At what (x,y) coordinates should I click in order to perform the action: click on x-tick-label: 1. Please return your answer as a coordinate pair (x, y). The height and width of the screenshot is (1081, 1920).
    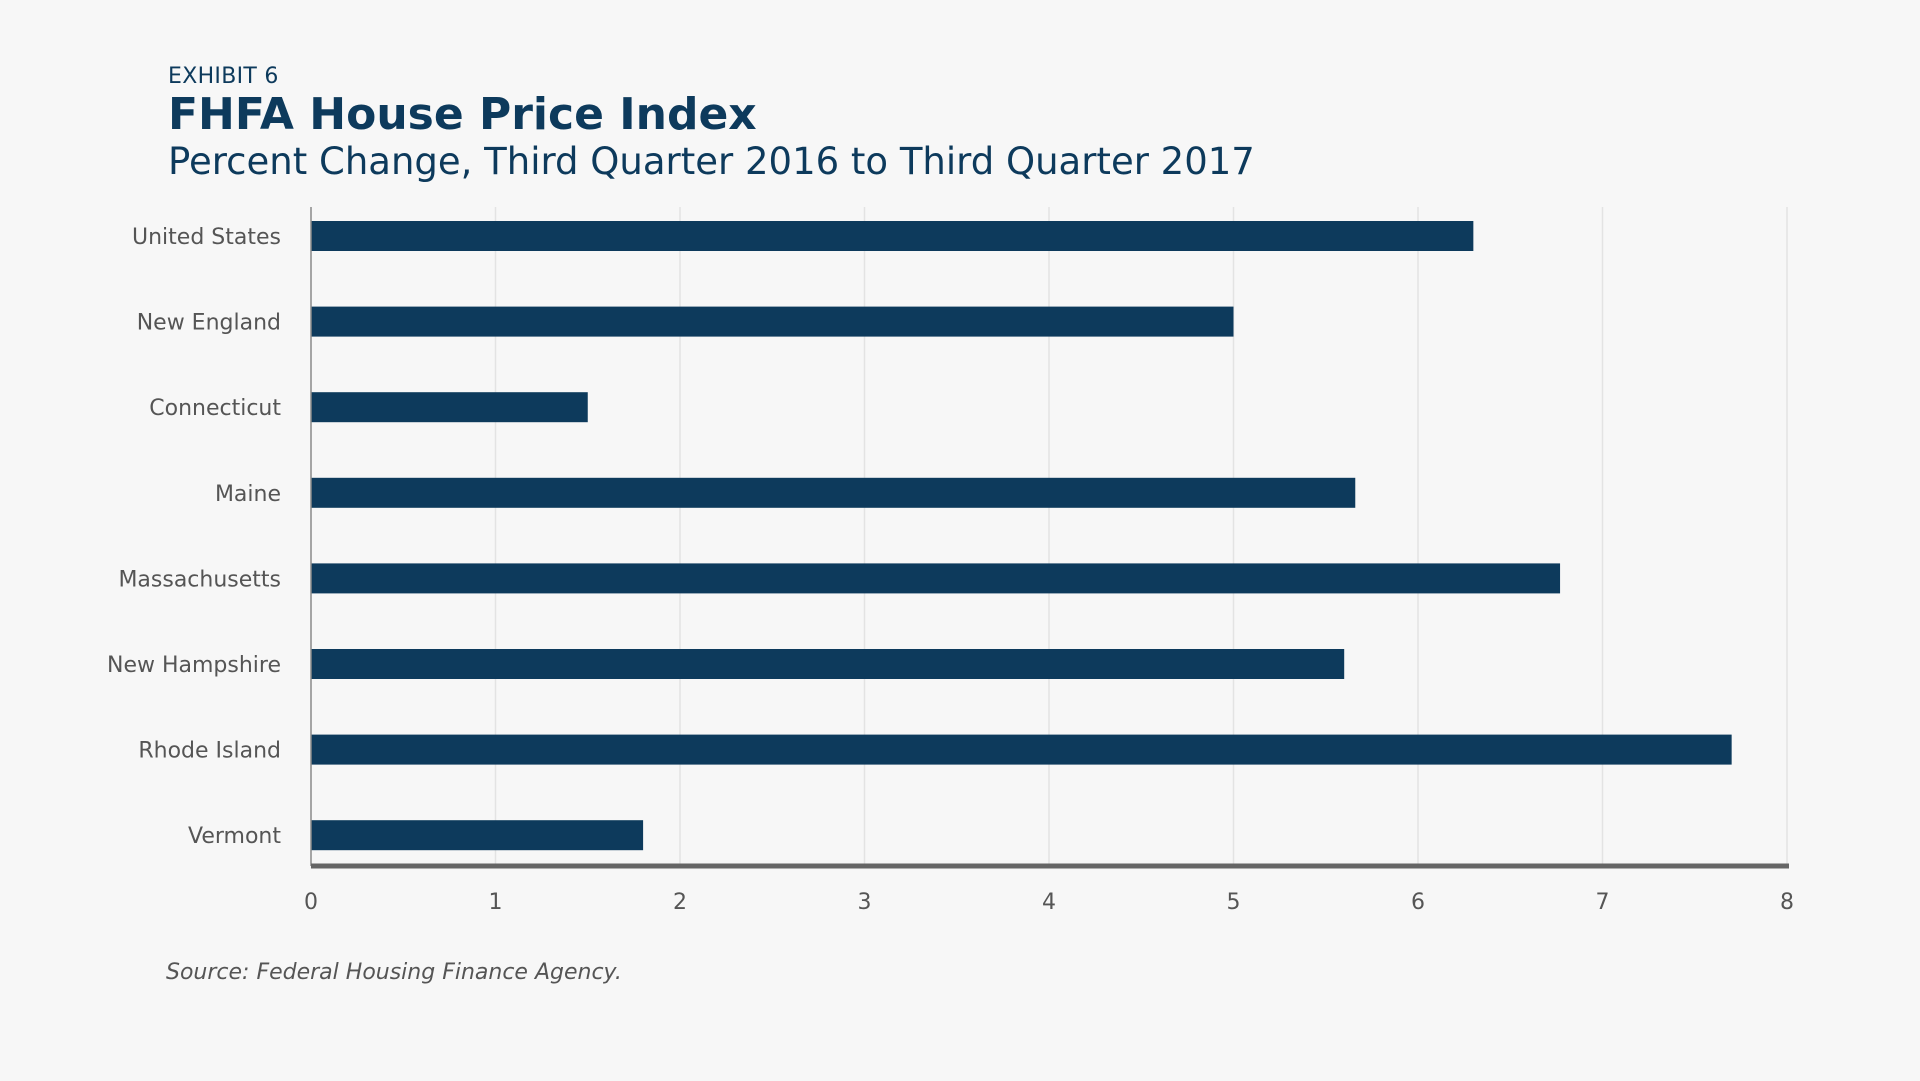
    Looking at the image, I should click on (496, 902).